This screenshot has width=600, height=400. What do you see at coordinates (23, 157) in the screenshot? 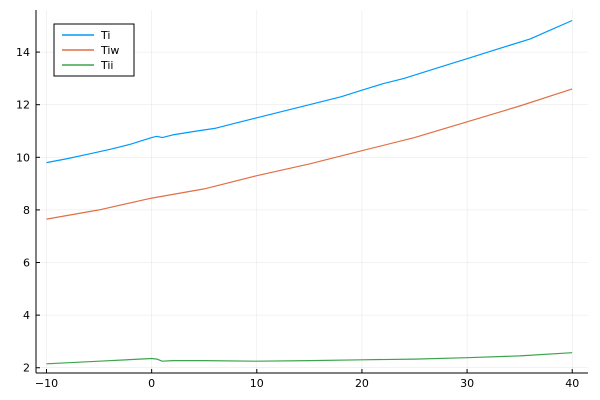
I see `y-tick-label: 10` at bounding box center [23, 157].